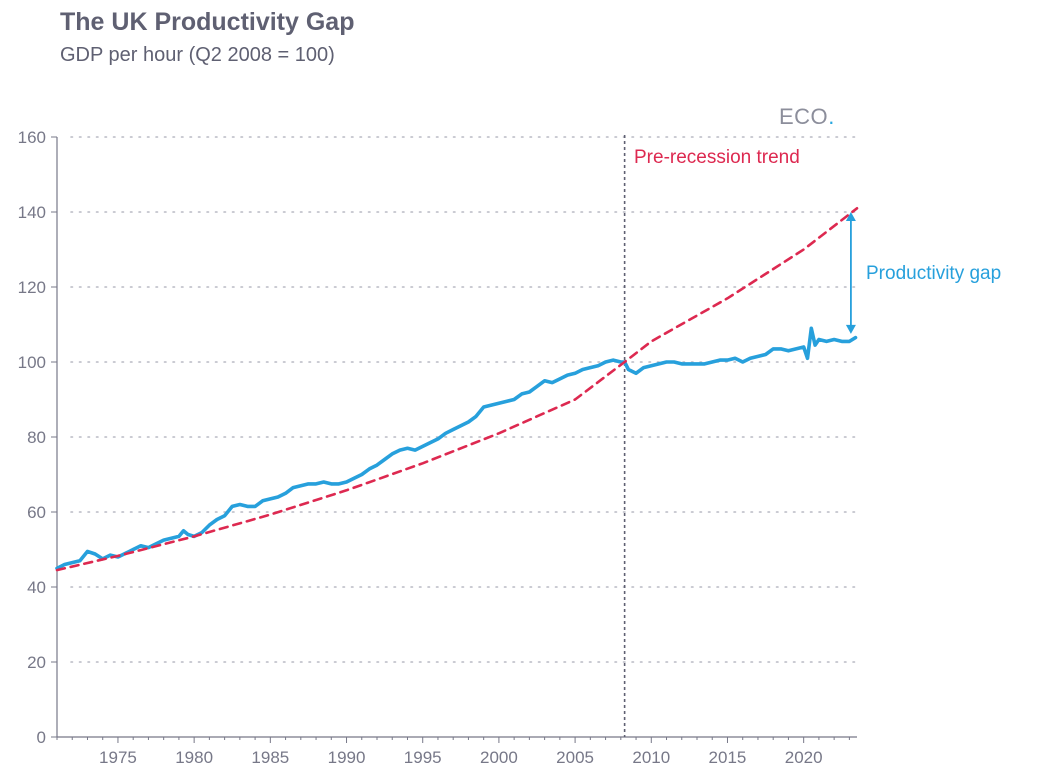 The image size is (1040, 780). What do you see at coordinates (36, 437) in the screenshot?
I see `y-tick-label-80: 80` at bounding box center [36, 437].